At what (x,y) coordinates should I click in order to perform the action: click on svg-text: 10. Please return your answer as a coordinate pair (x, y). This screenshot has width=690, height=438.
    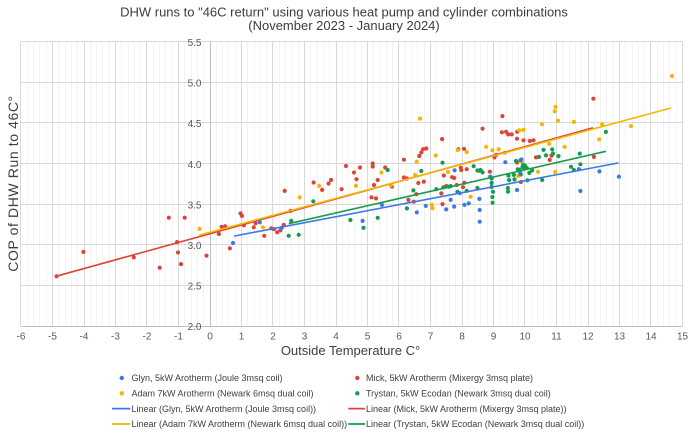
    Looking at the image, I should click on (525, 337).